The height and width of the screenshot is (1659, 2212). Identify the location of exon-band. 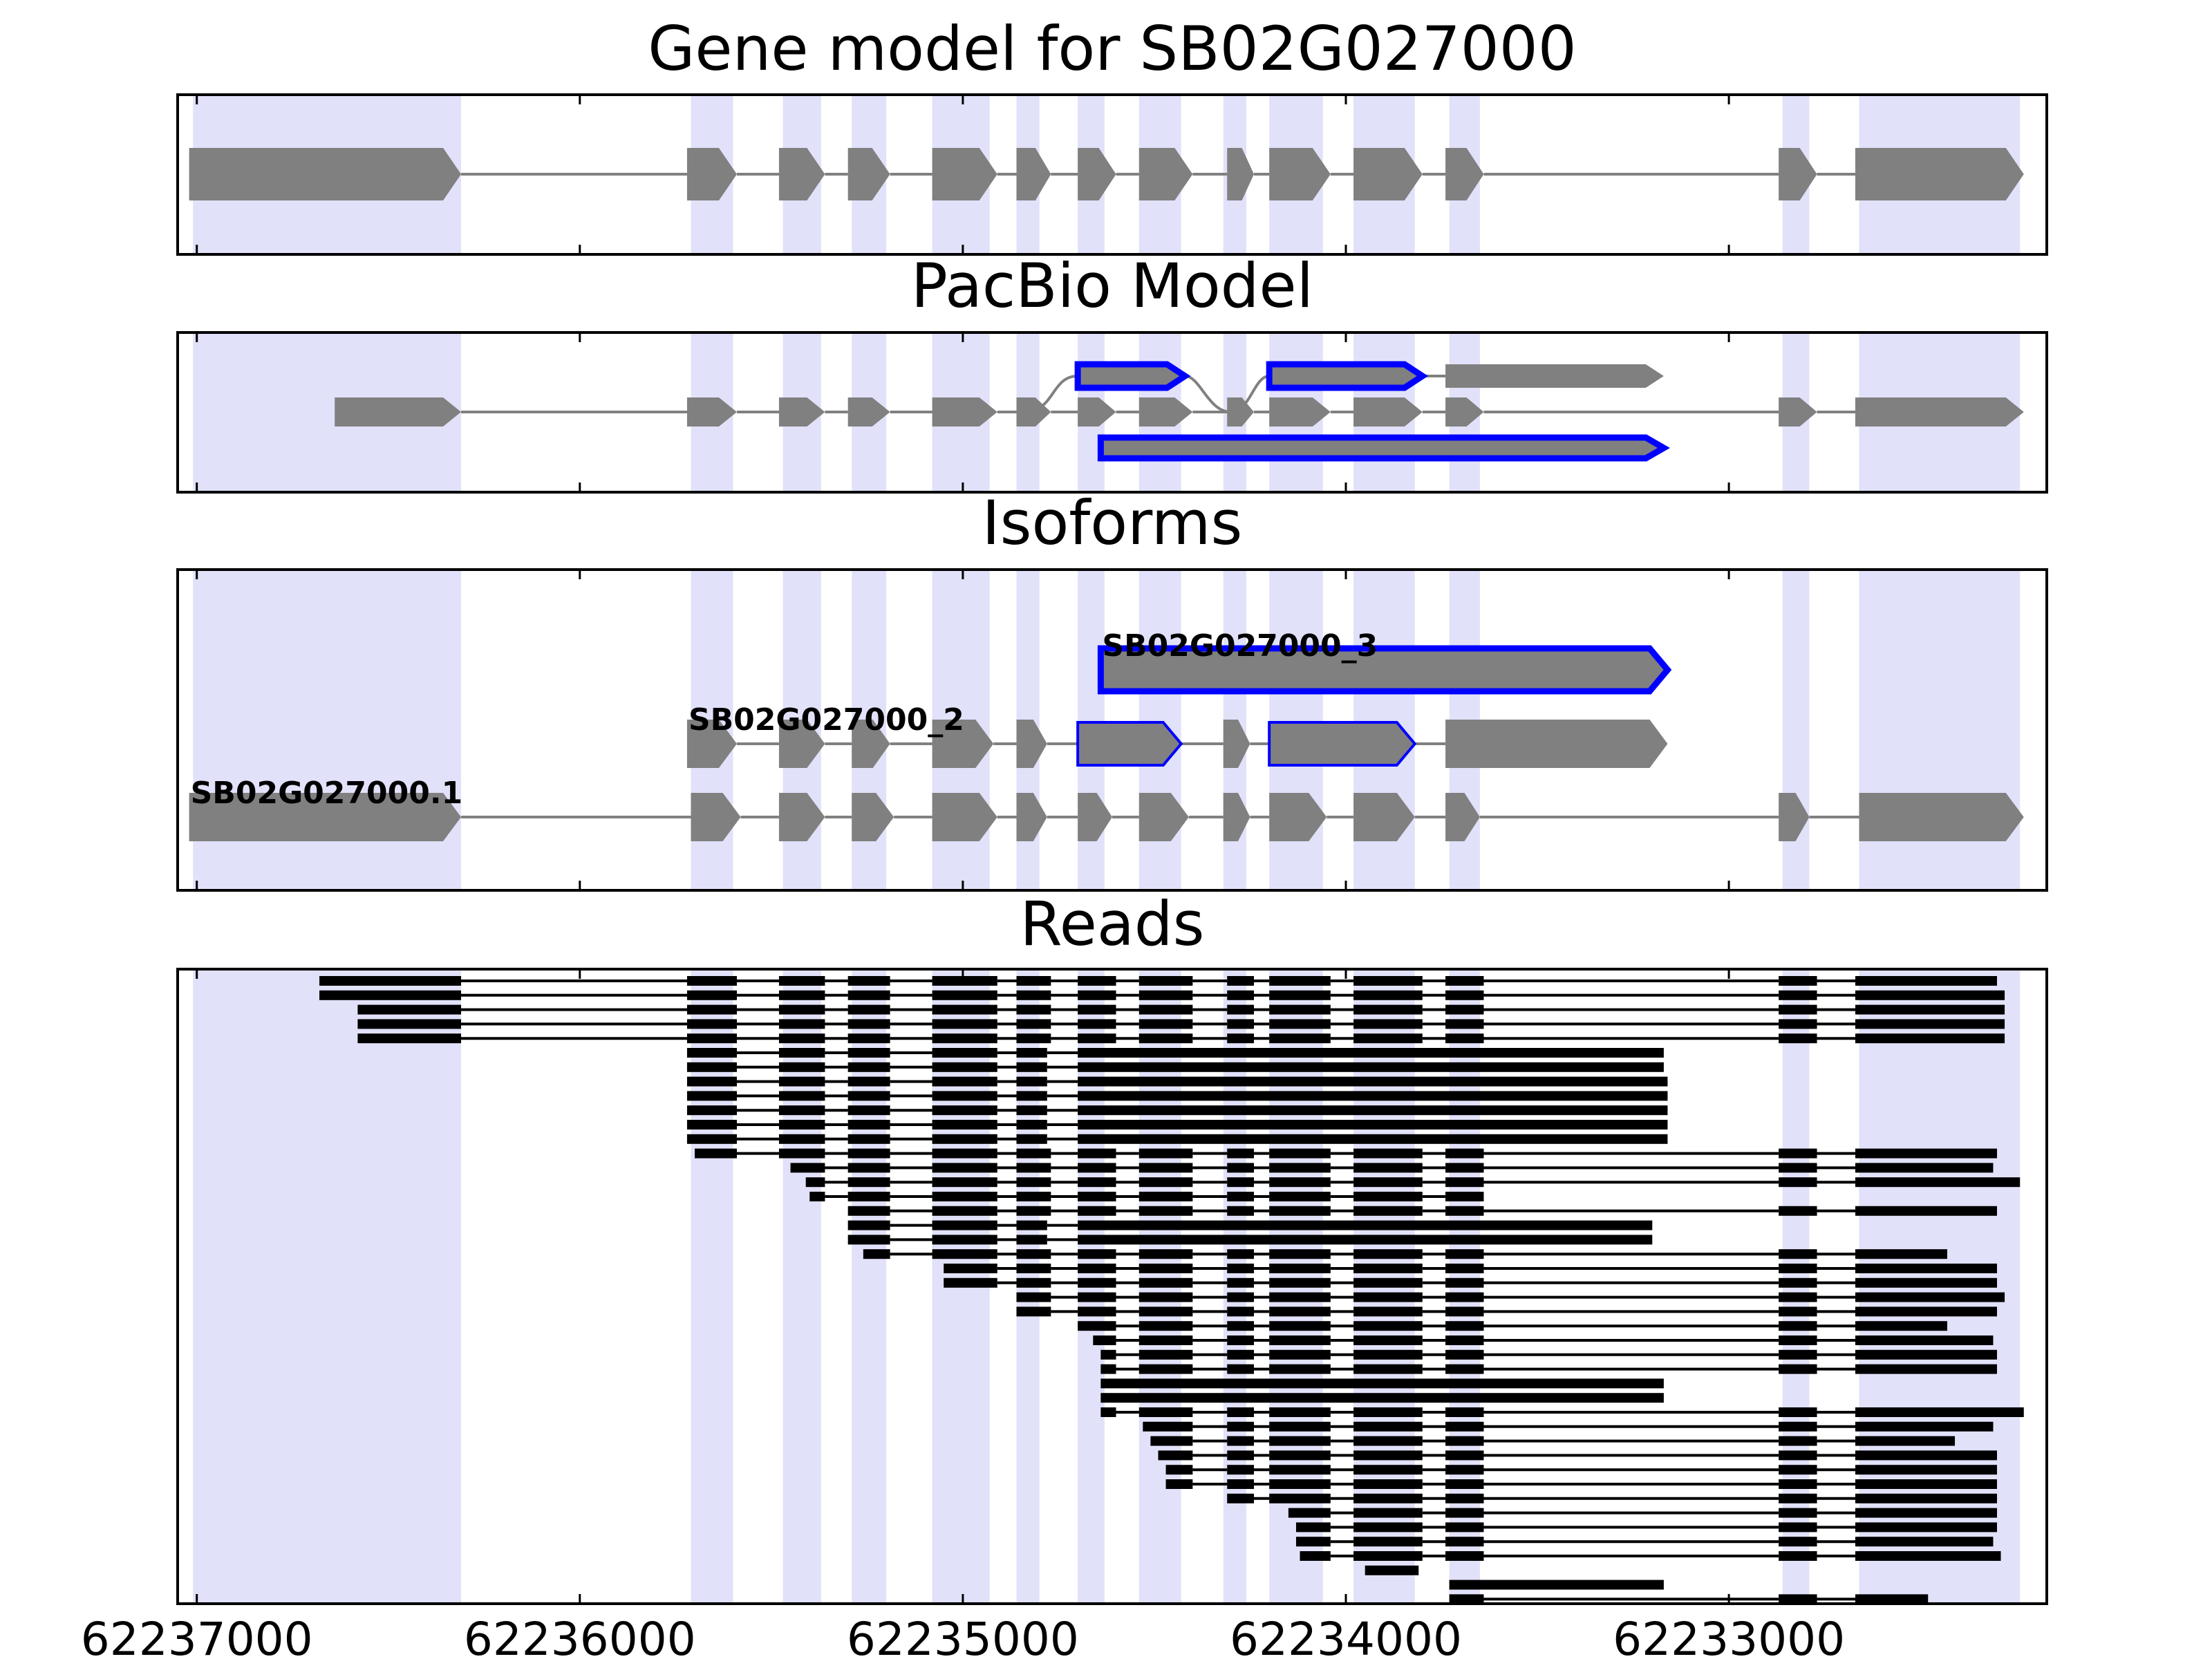
(327, 1286).